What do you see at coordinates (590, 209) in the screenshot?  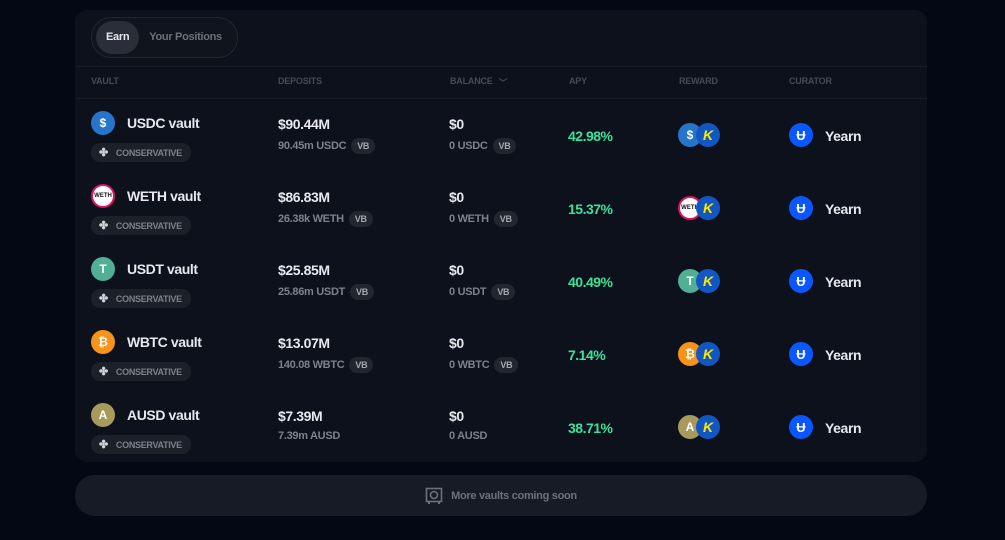 I see `apy-value: 15.37%` at bounding box center [590, 209].